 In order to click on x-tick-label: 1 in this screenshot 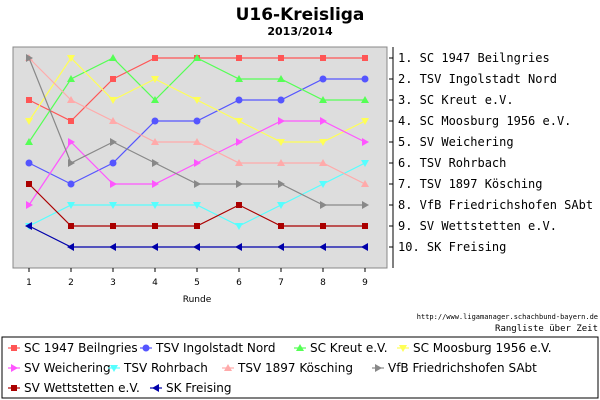, I will do `click(29, 283)`.